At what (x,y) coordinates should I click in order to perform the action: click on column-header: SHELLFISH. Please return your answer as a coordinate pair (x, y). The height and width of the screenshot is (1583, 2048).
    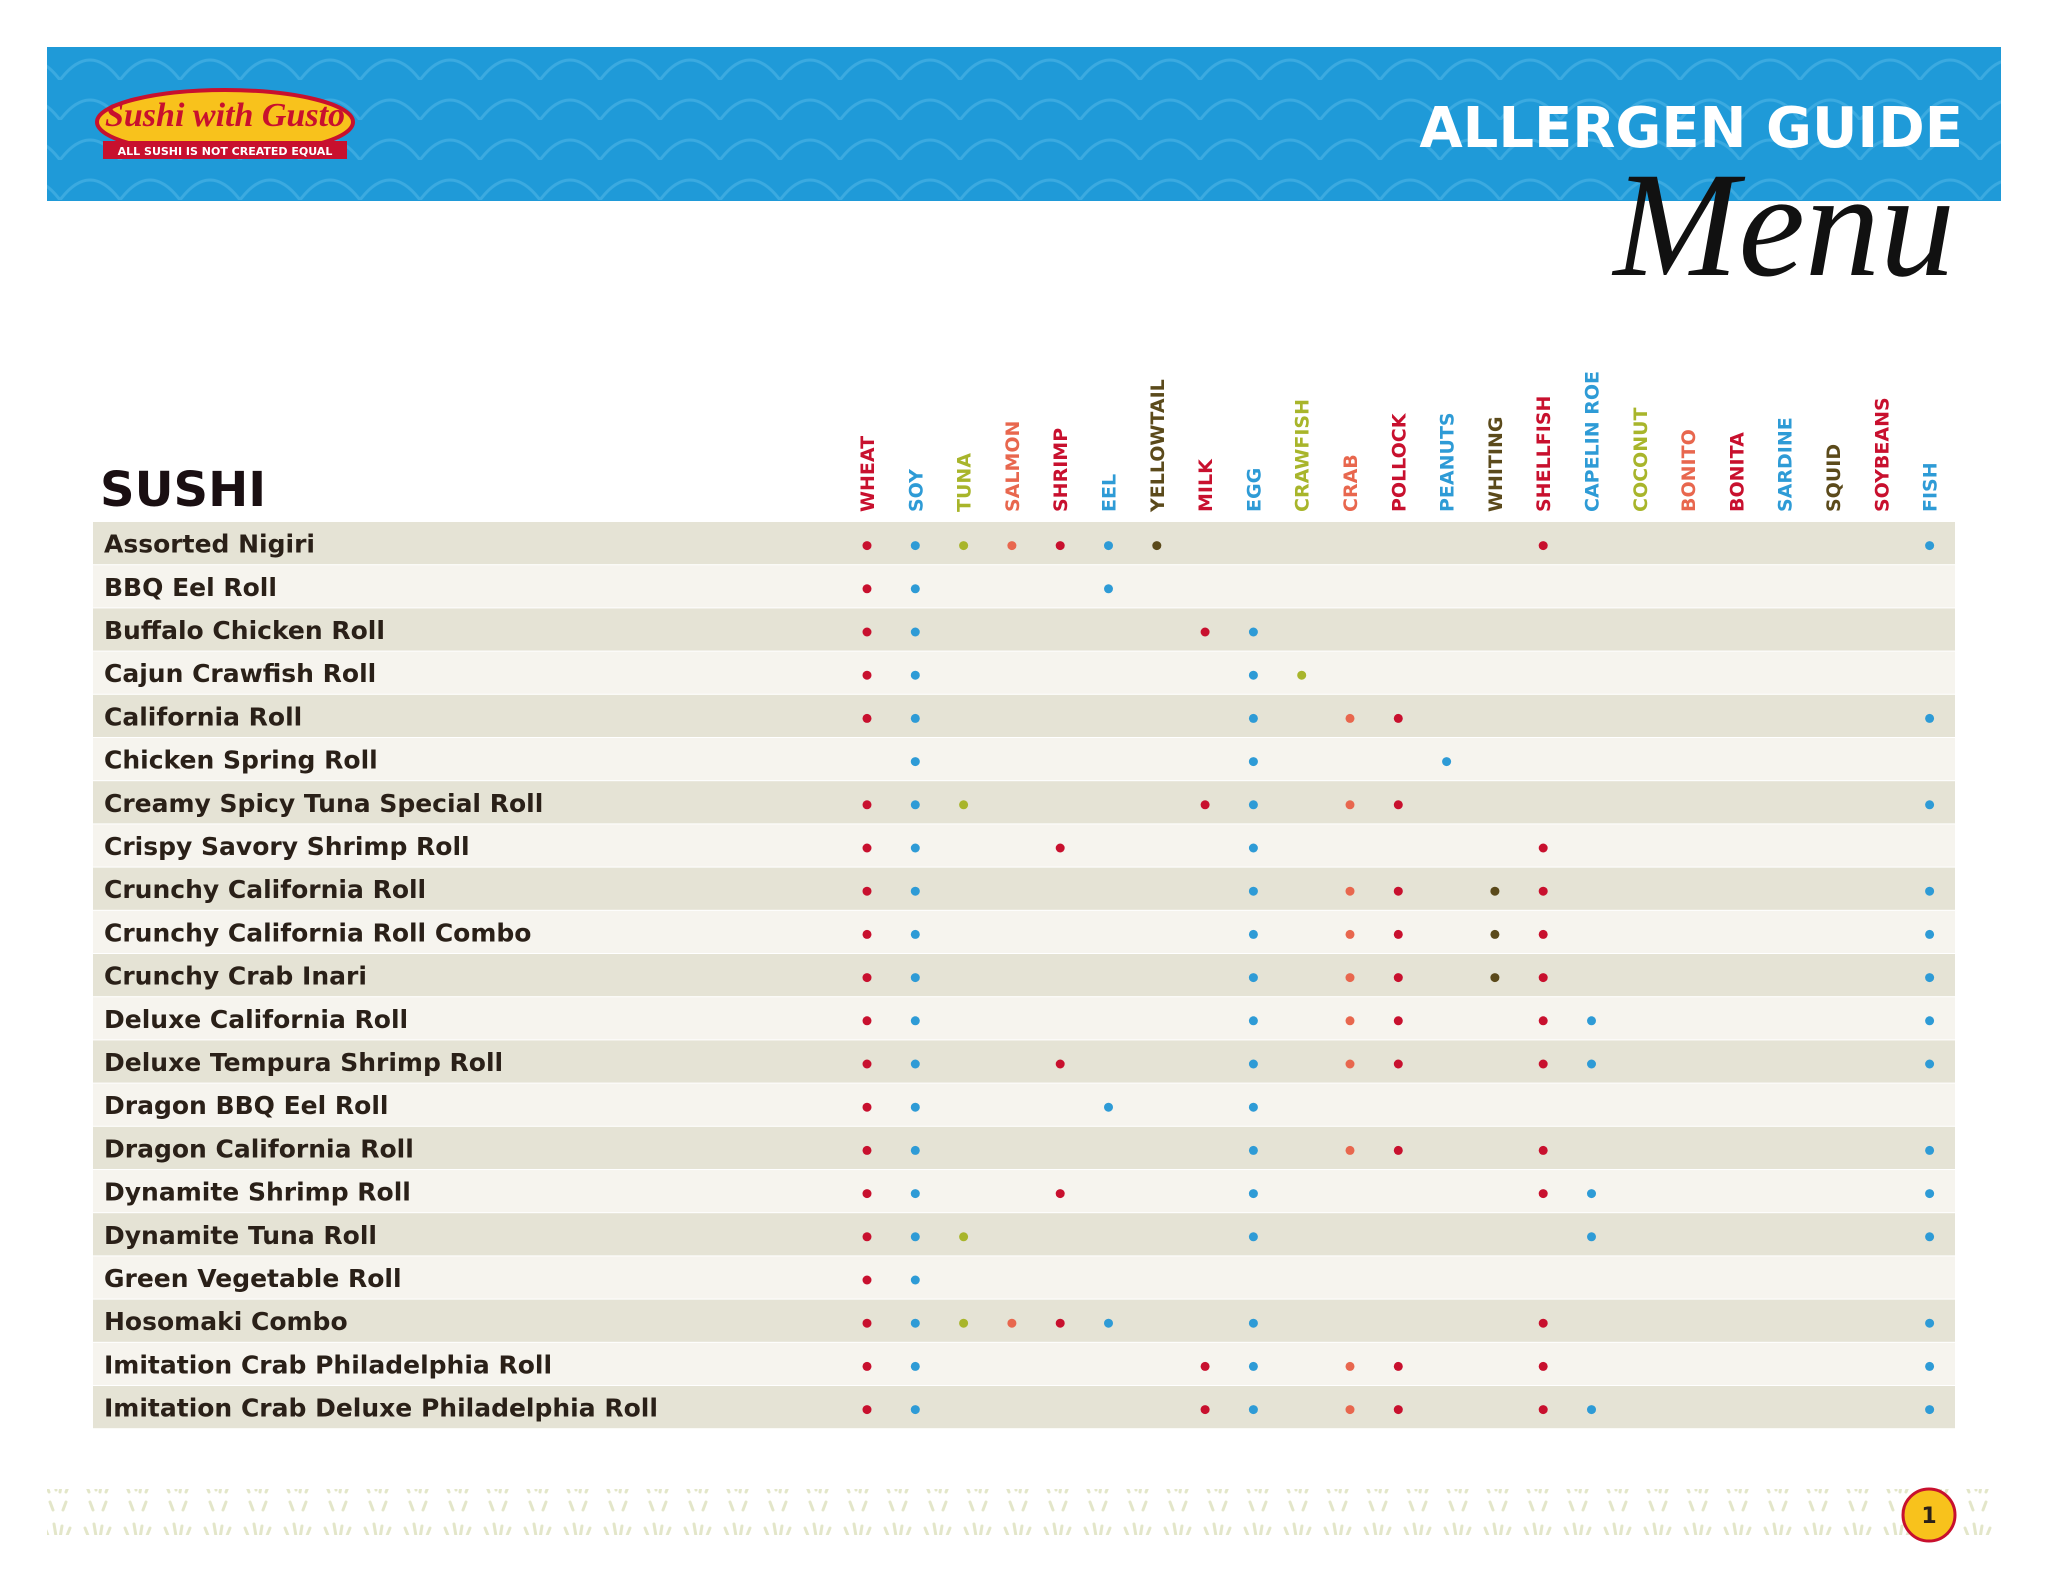
    Looking at the image, I should click on (1544, 454).